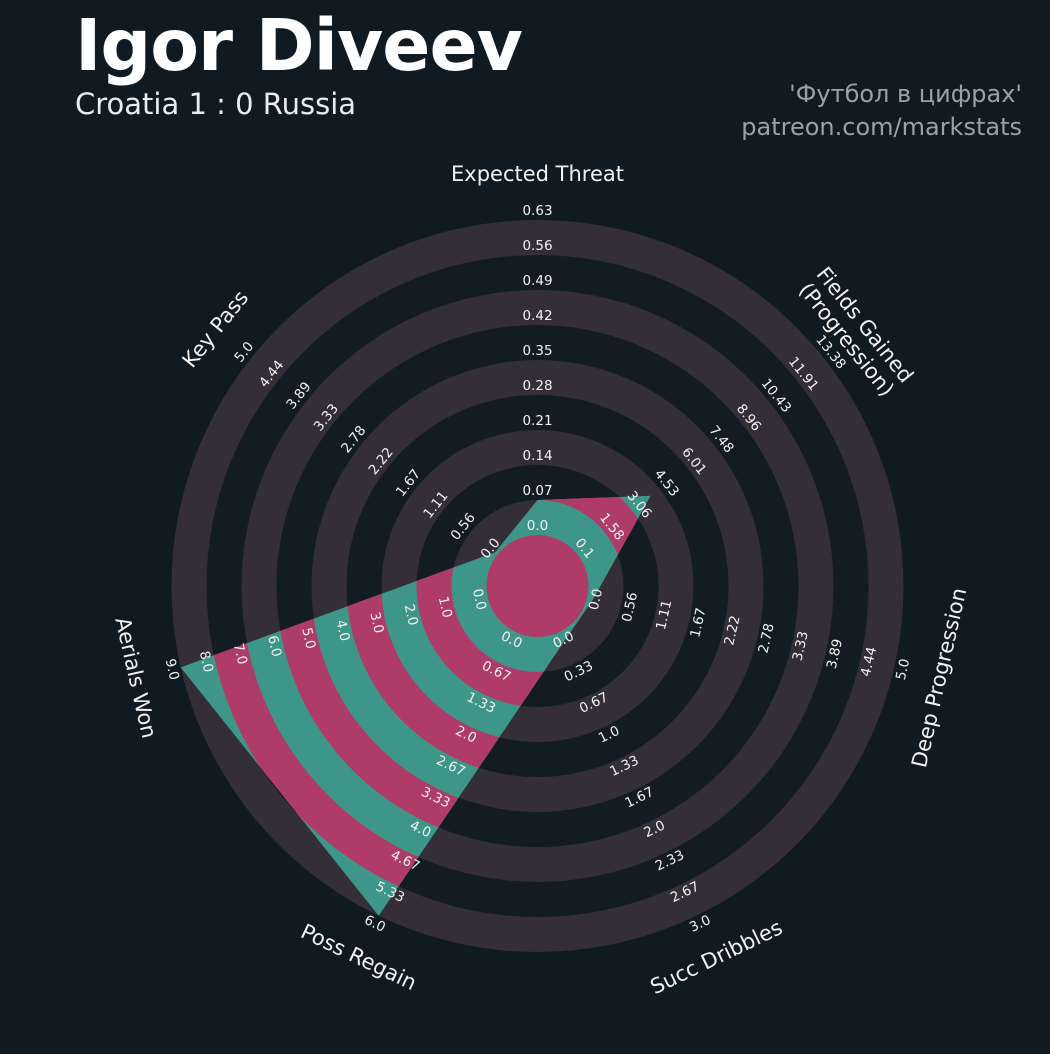 This screenshot has width=1050, height=1054. Describe the element at coordinates (801, 646) in the screenshot. I see `tick-label: 3.33` at that location.